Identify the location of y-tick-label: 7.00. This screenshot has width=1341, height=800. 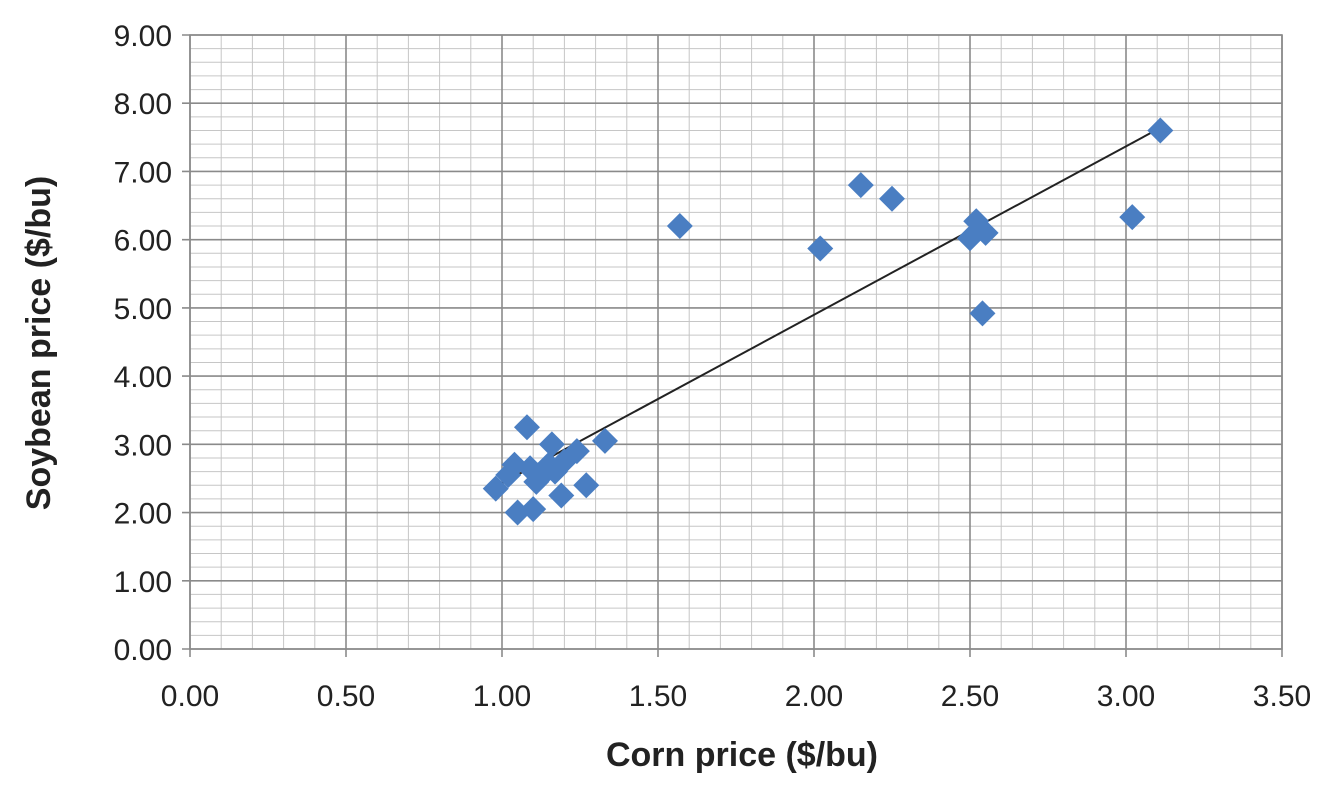
(143, 172).